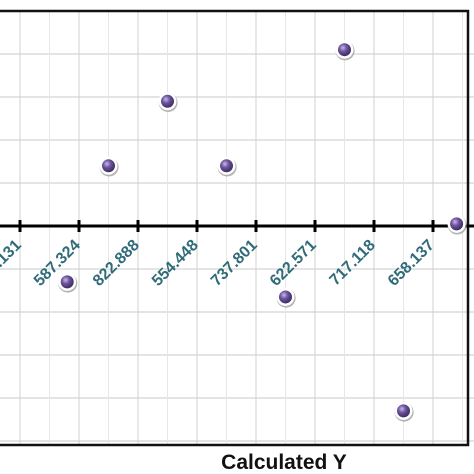 The image size is (474, 474). I want to click on x-tick-label: 717.118, so click(353, 263).